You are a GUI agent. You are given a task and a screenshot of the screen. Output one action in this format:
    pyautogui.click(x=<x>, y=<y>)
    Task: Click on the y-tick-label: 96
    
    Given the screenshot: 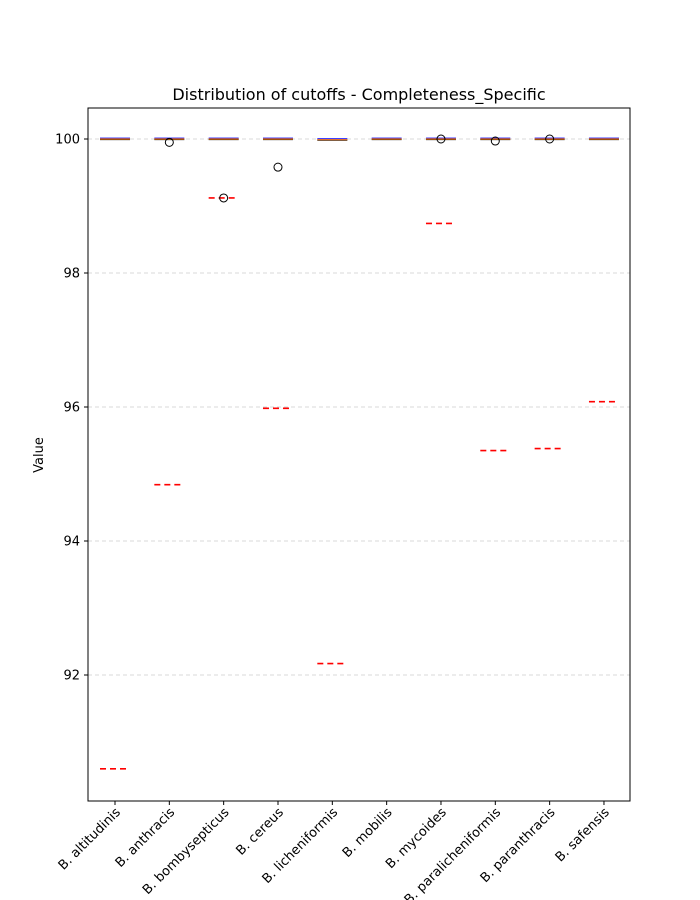 What is the action you would take?
    pyautogui.click(x=71, y=408)
    